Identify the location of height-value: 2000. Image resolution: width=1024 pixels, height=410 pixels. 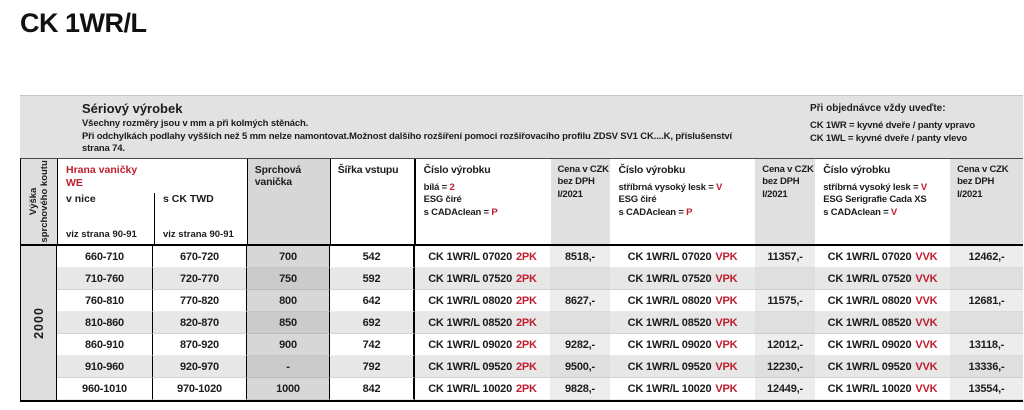
(38, 323).